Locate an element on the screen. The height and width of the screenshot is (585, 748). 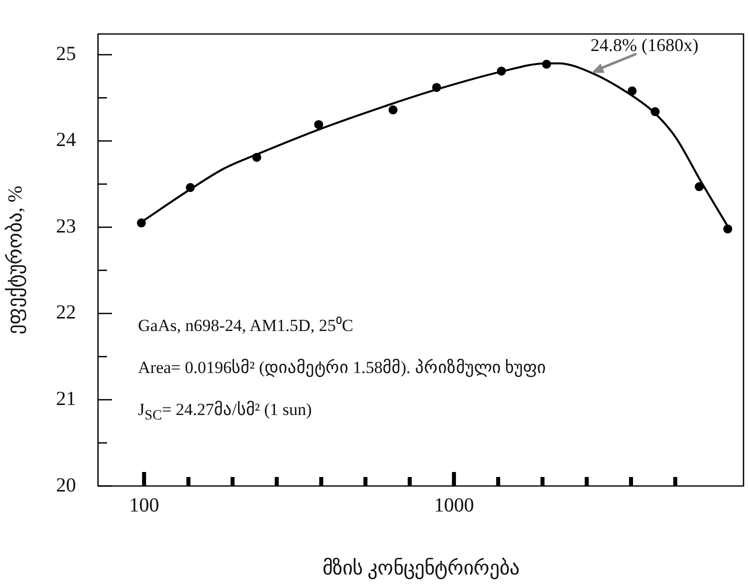
y-tick-label: 22 is located at coordinates (66, 313).